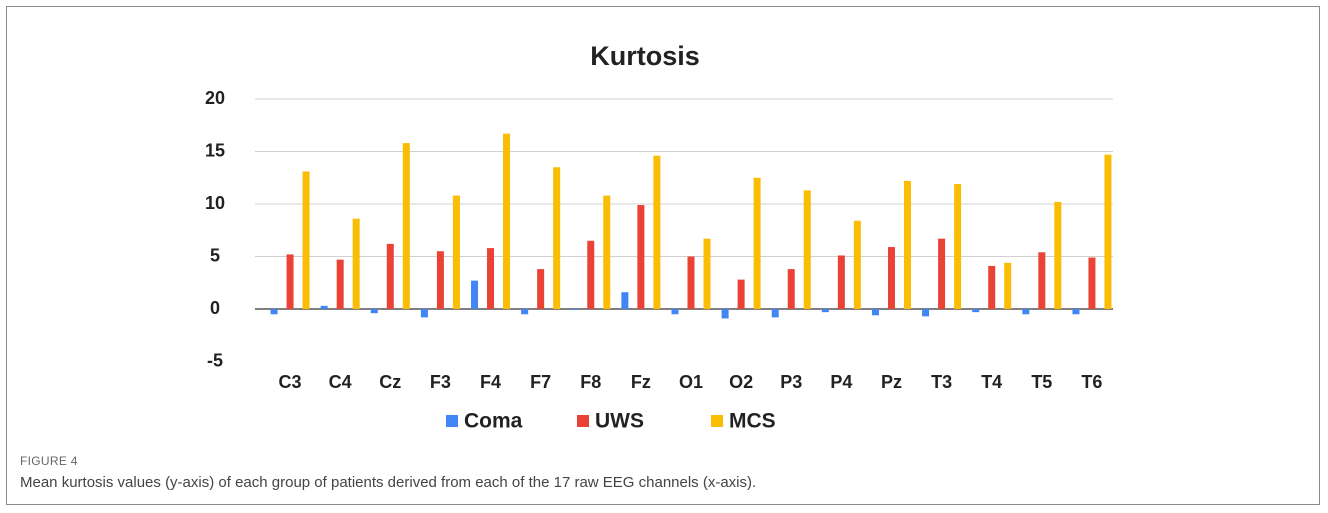 The image size is (1328, 513). I want to click on x-tick-label: O2, so click(741, 382).